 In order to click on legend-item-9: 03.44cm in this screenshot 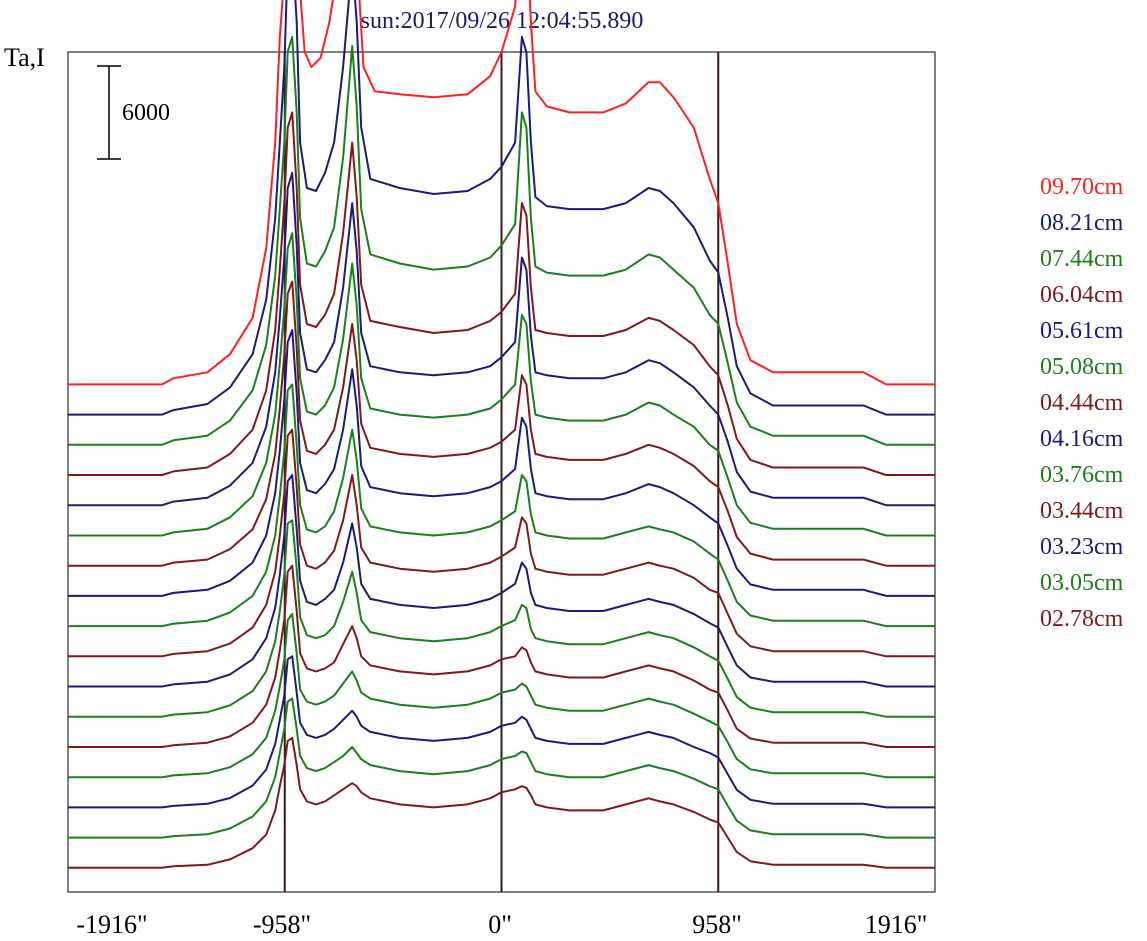, I will do `click(1082, 511)`.